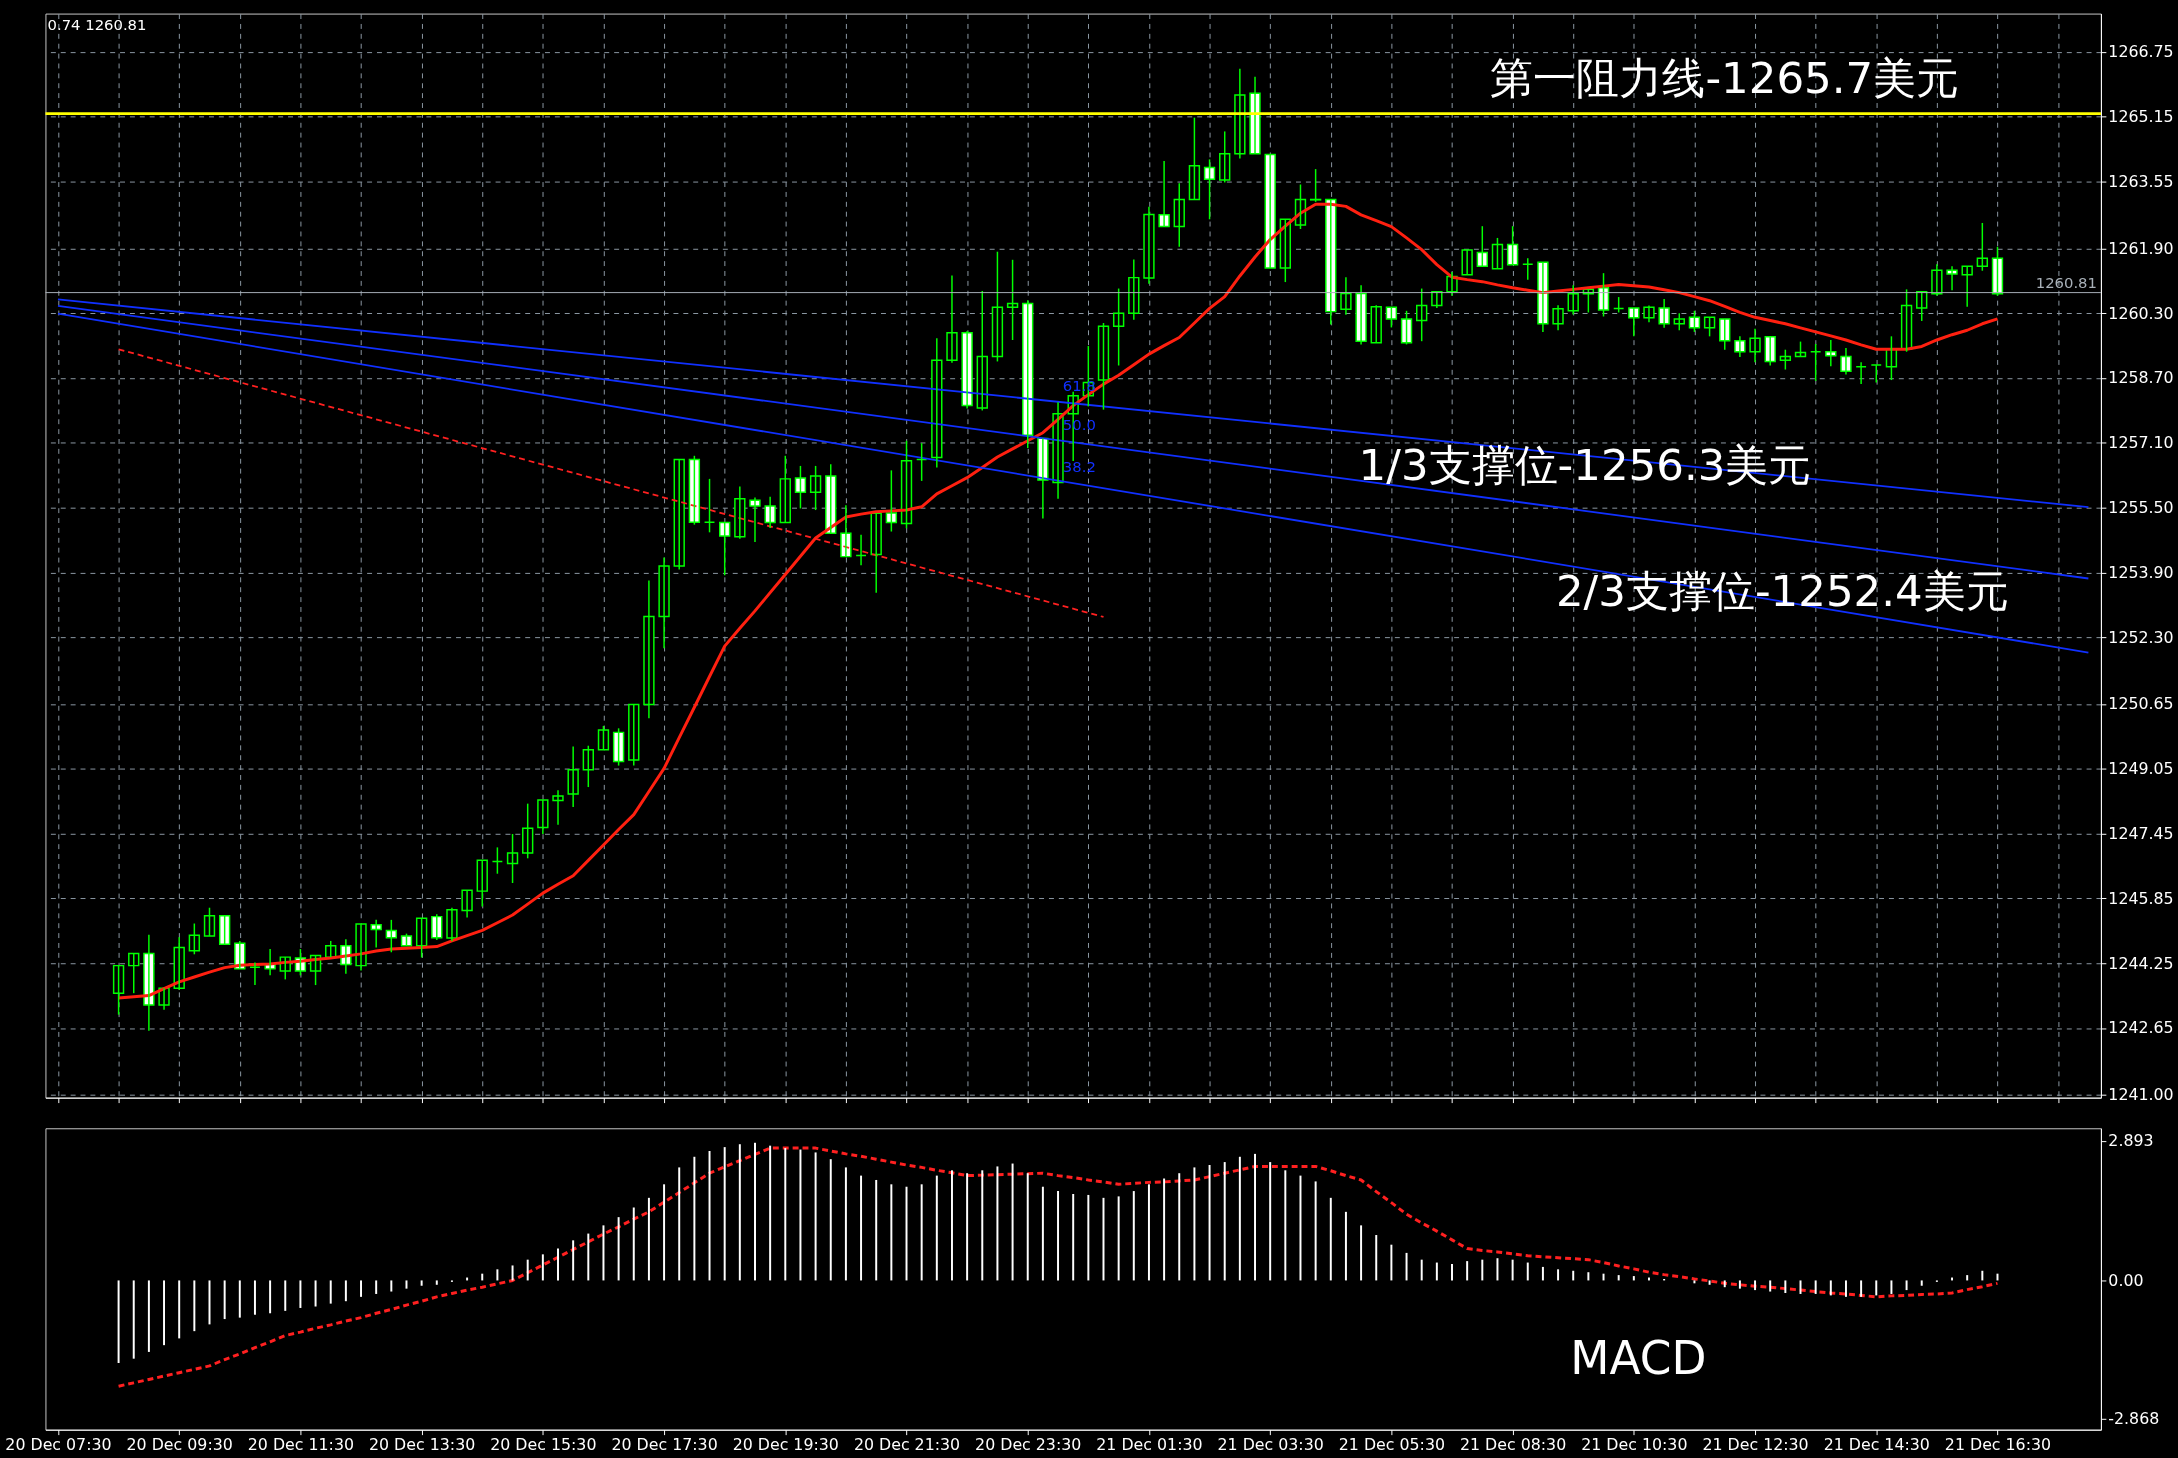 This screenshot has height=1458, width=2178. I want to click on x-tick-label: 21 Dec 08:30, so click(1513, 1444).